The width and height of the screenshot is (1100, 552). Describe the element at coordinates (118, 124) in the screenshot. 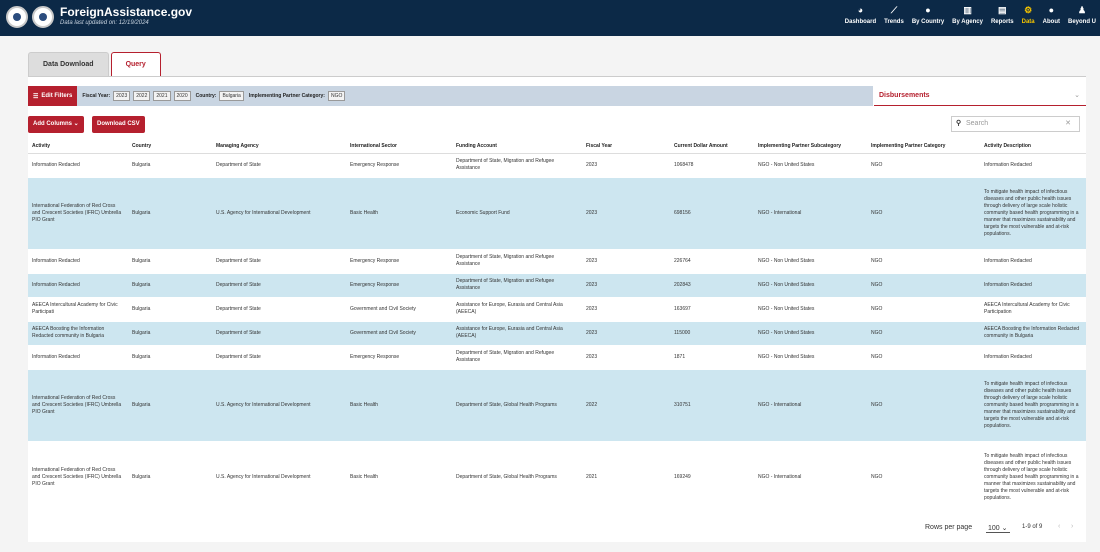

I see `download-csv-button: Download CSV` at that location.